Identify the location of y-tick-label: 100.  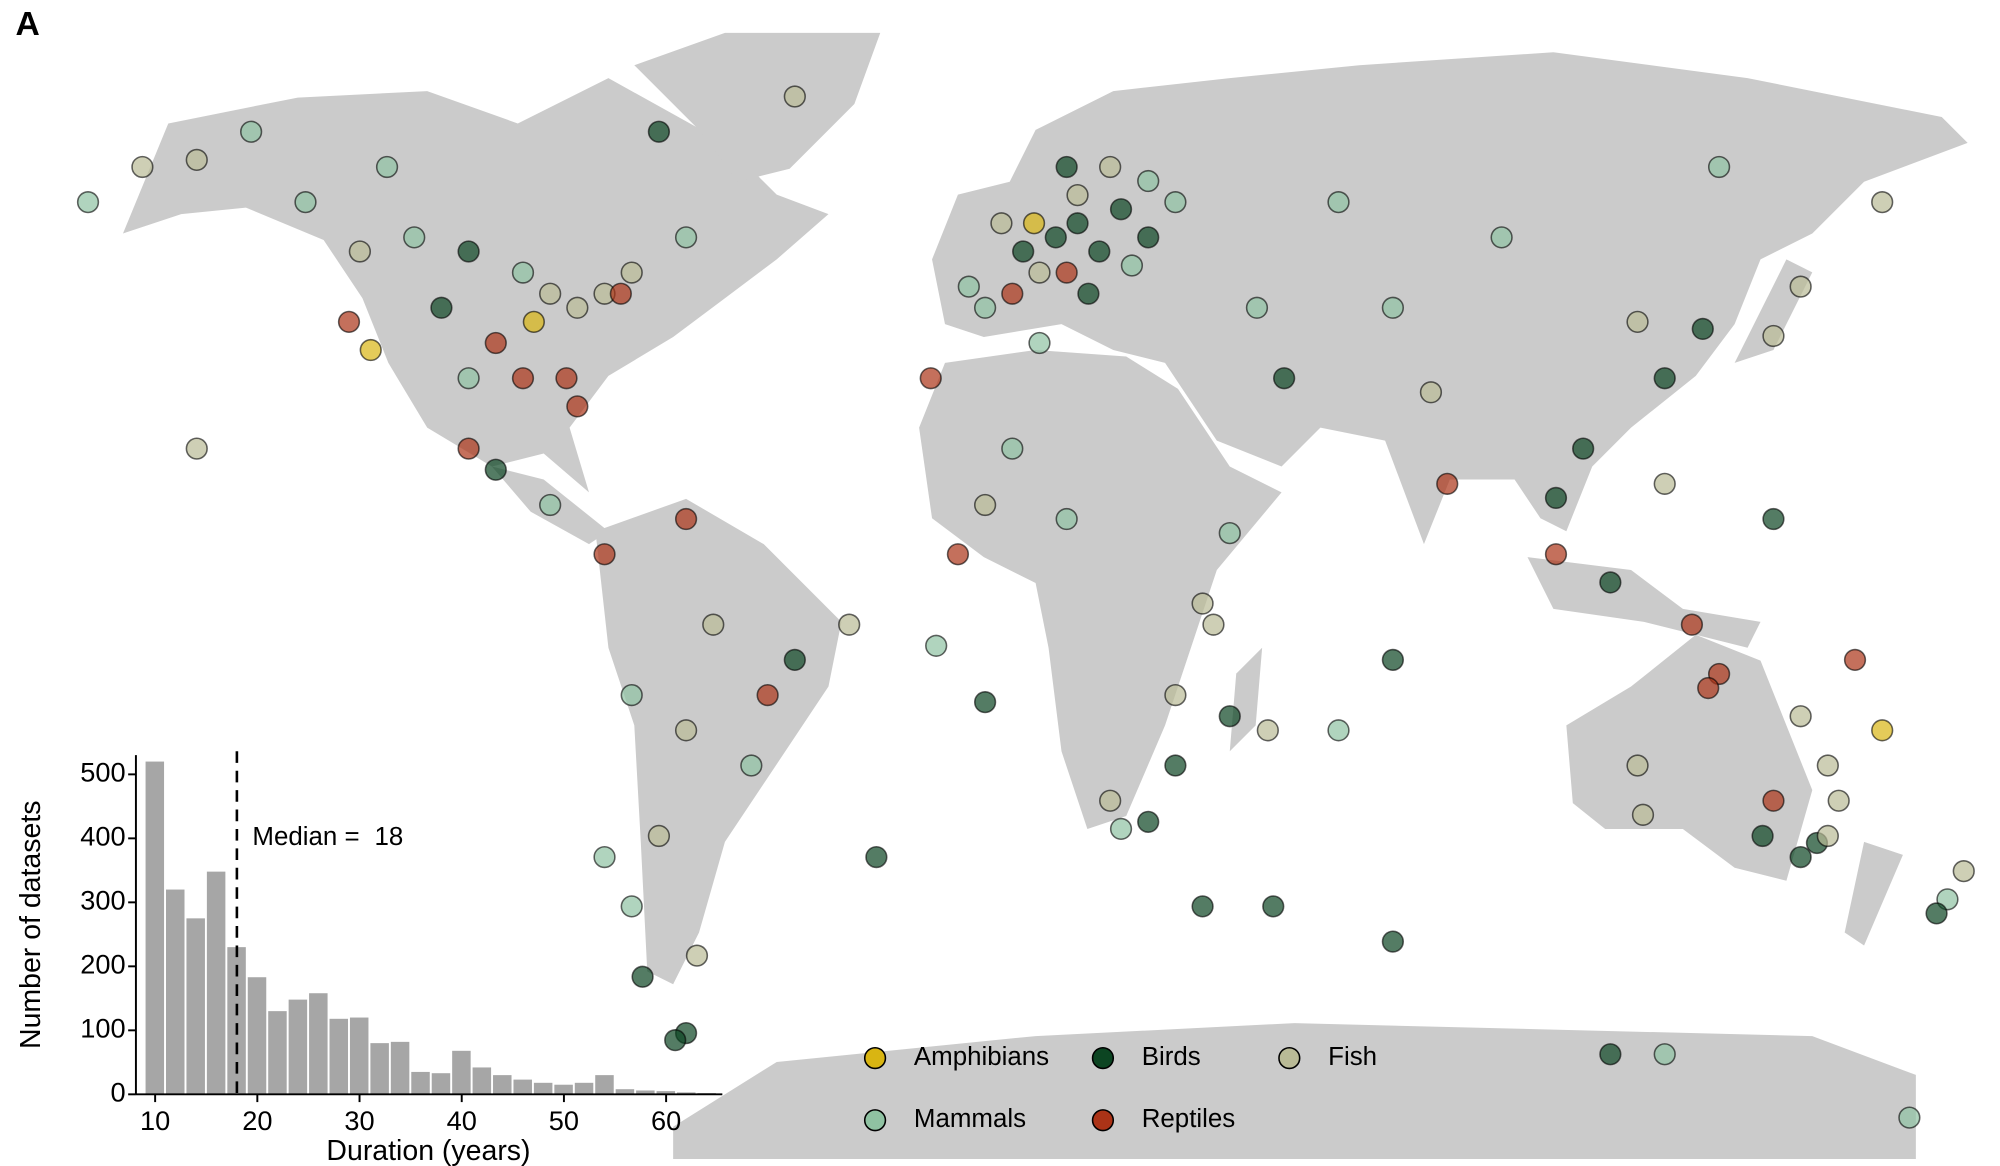
(102, 1028).